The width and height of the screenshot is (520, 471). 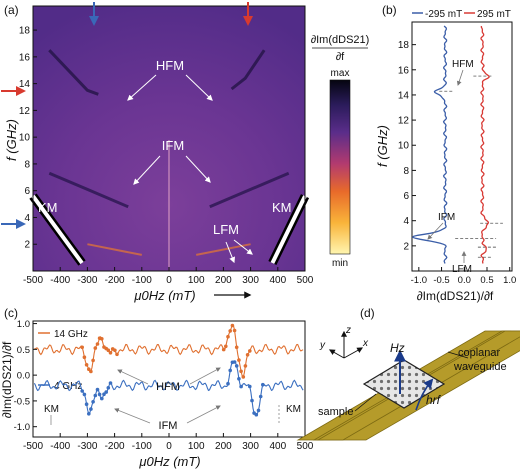 I want to click on km-line-inner-left, so click(x=57, y=229).